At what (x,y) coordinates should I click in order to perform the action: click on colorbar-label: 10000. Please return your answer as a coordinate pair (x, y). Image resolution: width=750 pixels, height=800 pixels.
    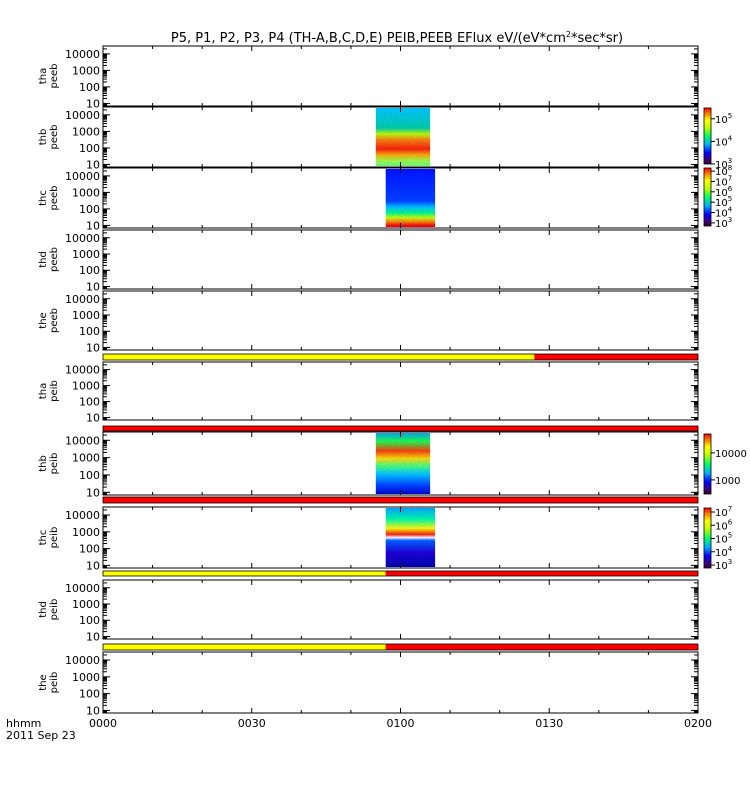
    Looking at the image, I should click on (731, 454).